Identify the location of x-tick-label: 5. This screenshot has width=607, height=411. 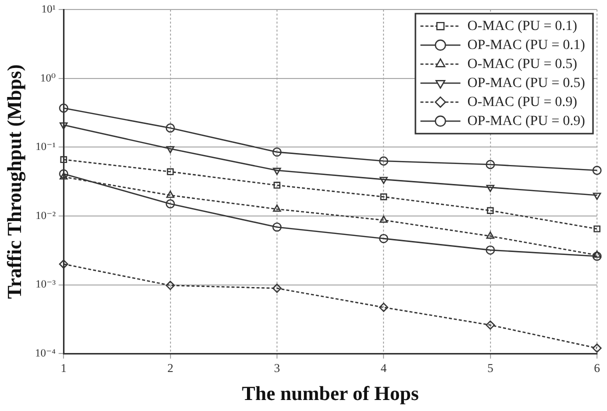
(490, 367).